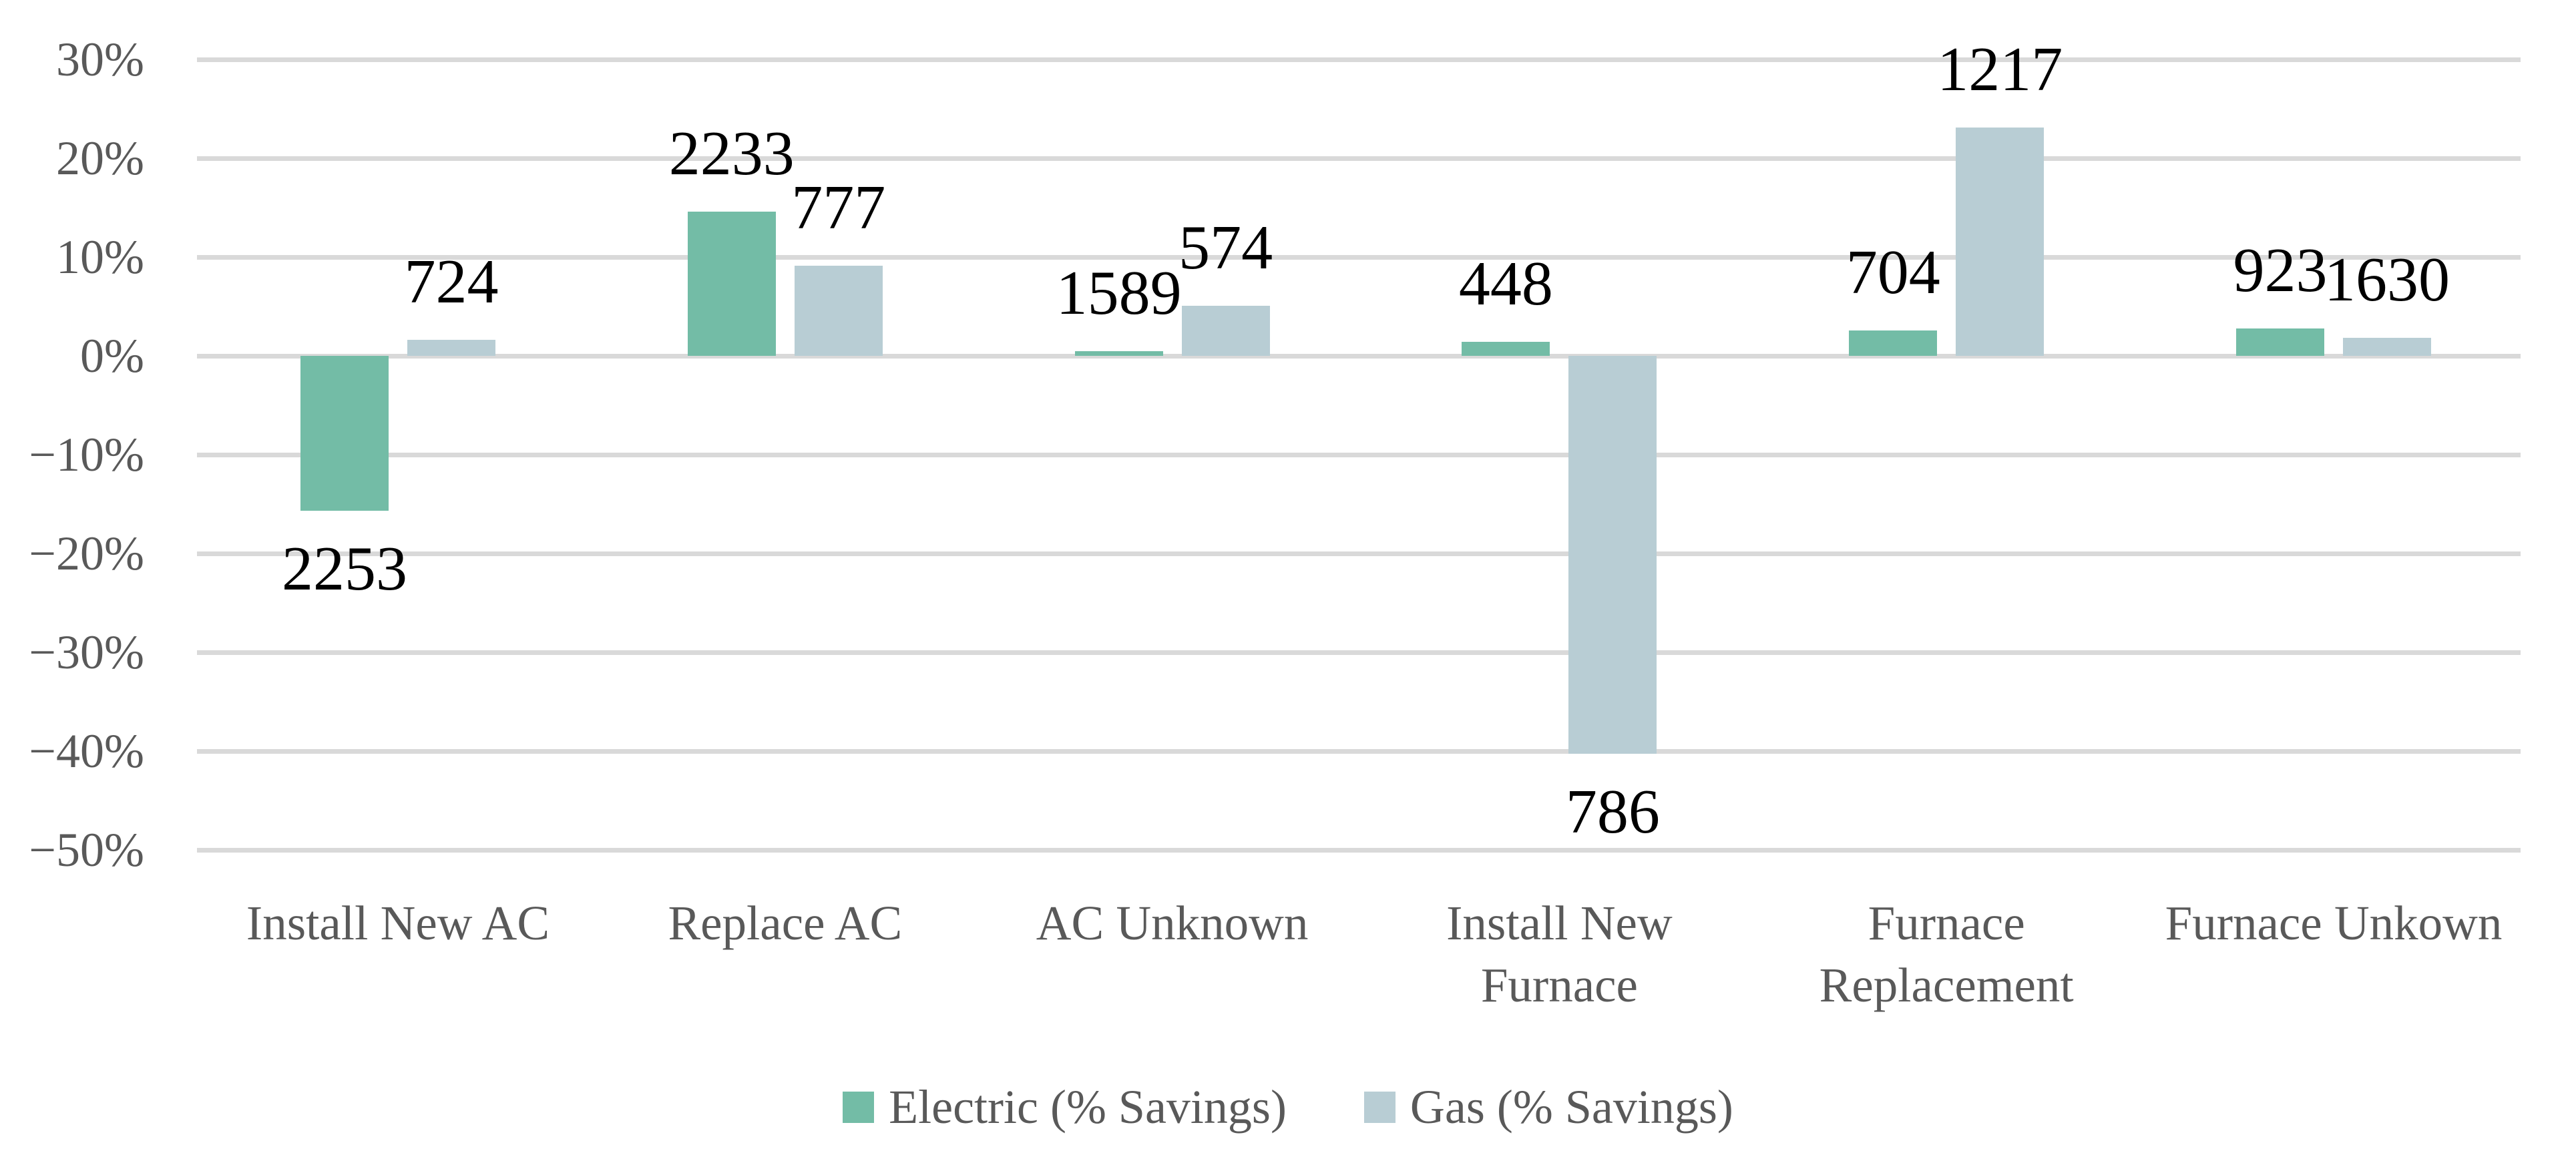  Describe the element at coordinates (86, 454) in the screenshot. I see `y-axis-tick-label: −10%` at that location.